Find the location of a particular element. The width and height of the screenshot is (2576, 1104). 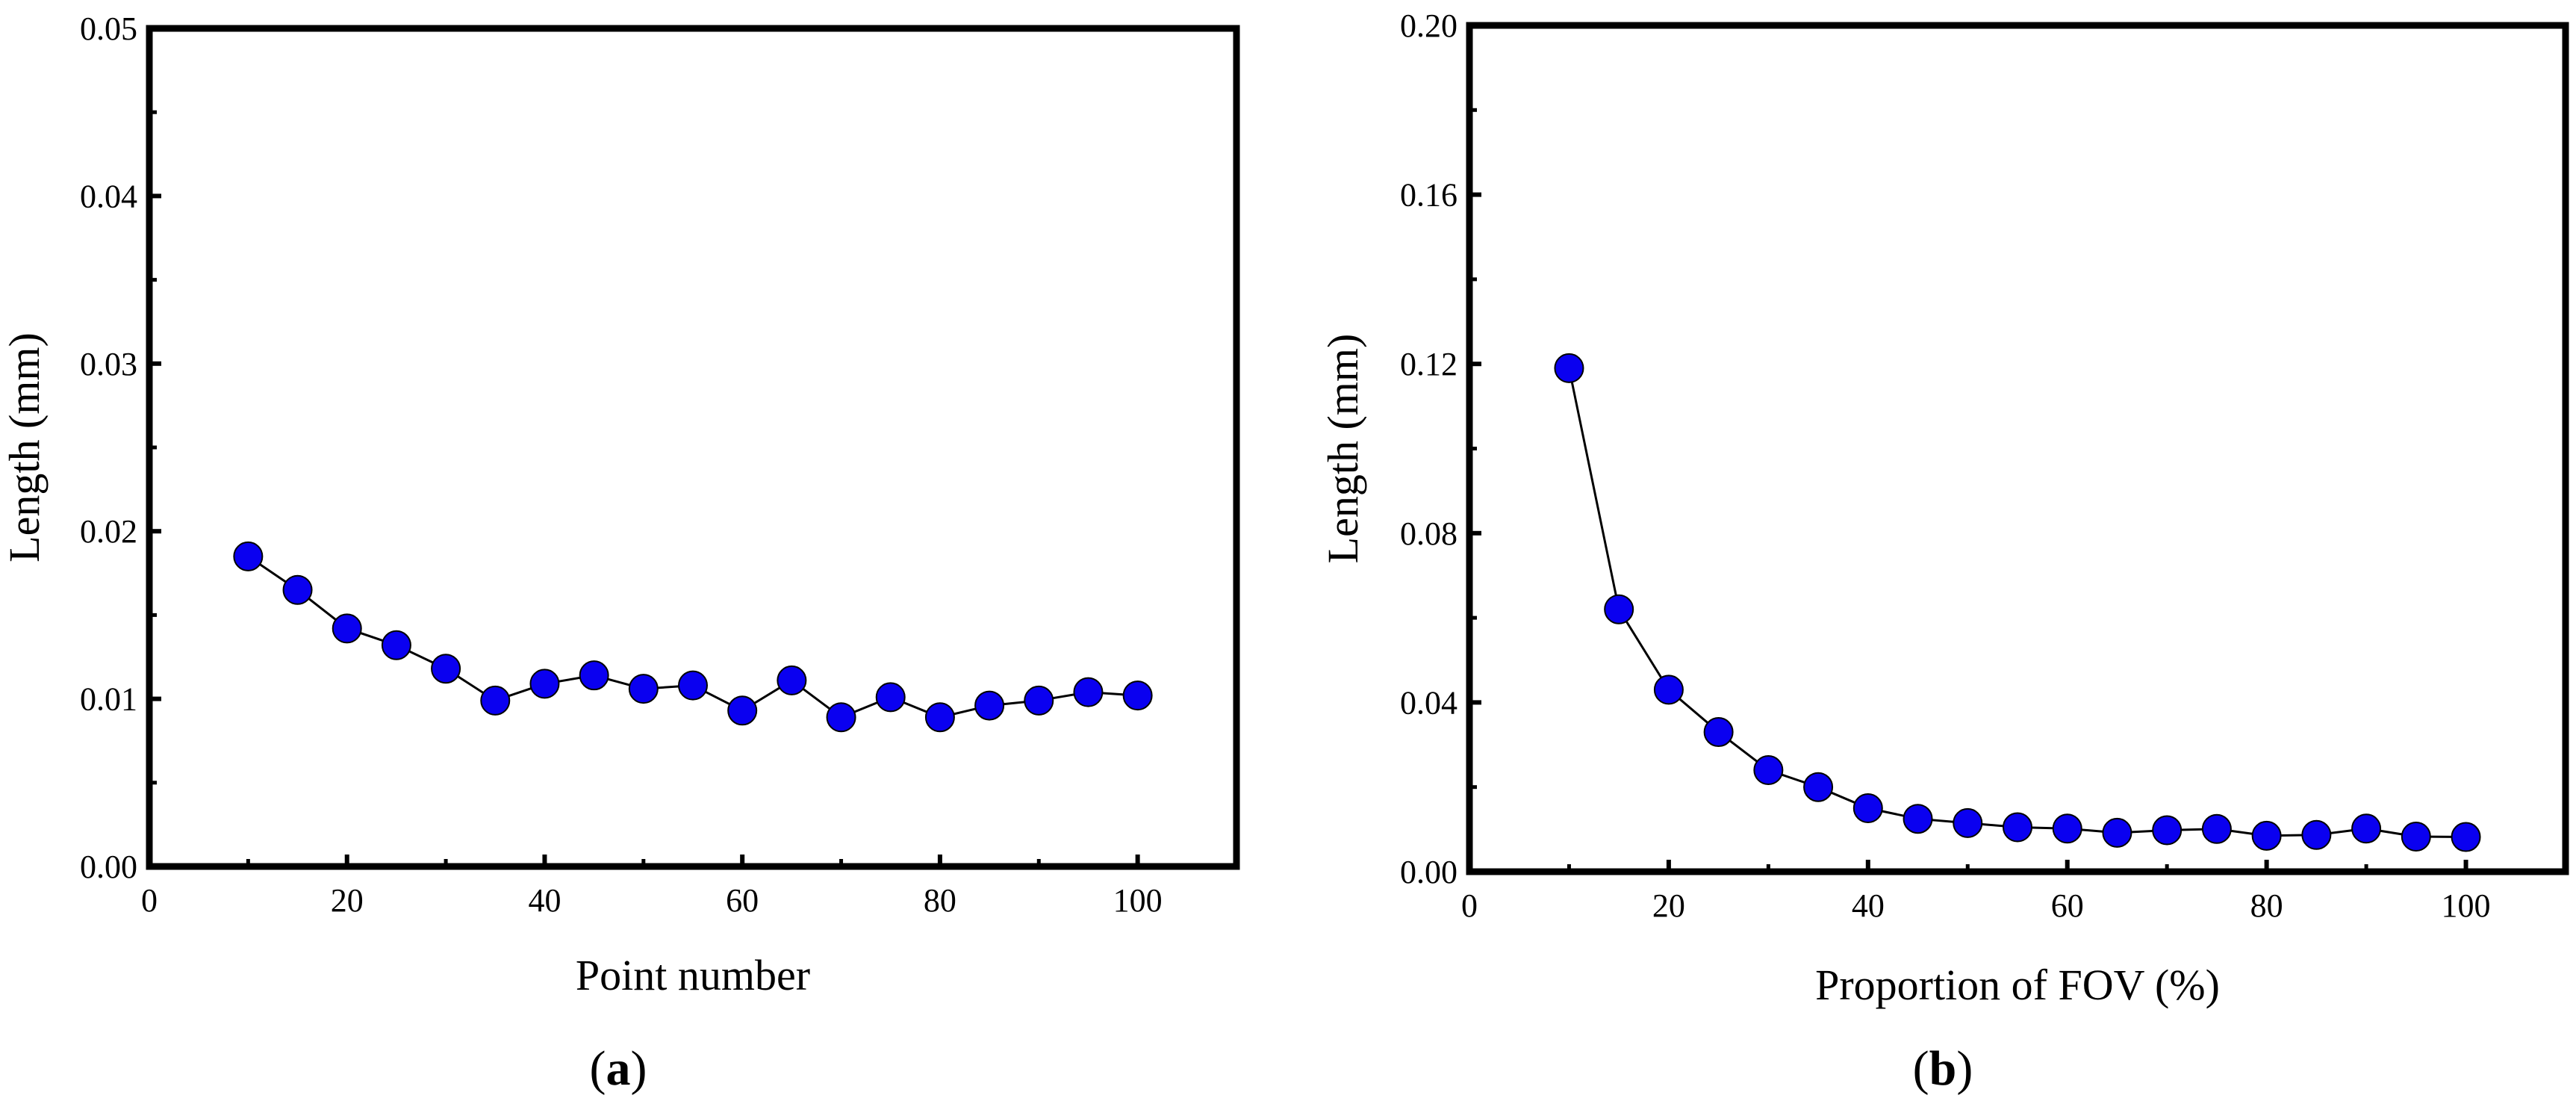

panel-label-a: (a) is located at coordinates (618, 1068).